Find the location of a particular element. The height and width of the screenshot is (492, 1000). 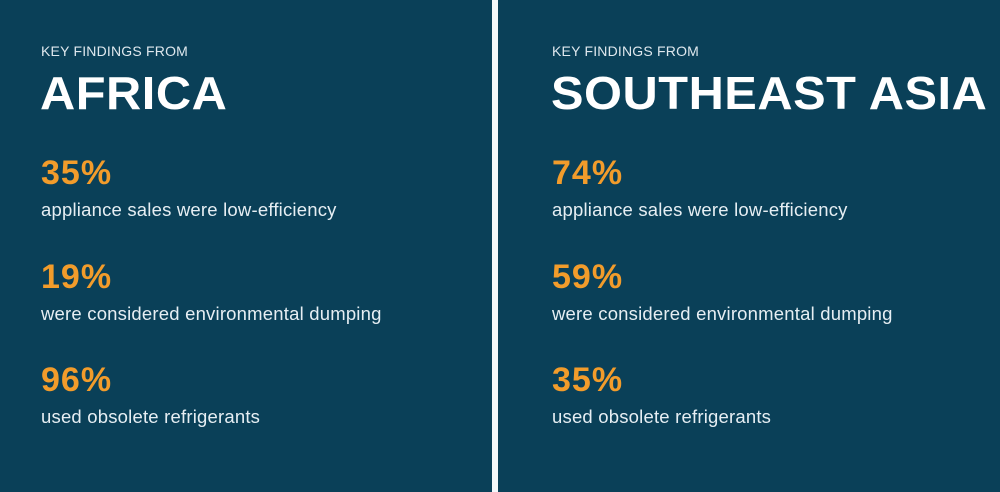

stat-value: 19% is located at coordinates (77, 277).